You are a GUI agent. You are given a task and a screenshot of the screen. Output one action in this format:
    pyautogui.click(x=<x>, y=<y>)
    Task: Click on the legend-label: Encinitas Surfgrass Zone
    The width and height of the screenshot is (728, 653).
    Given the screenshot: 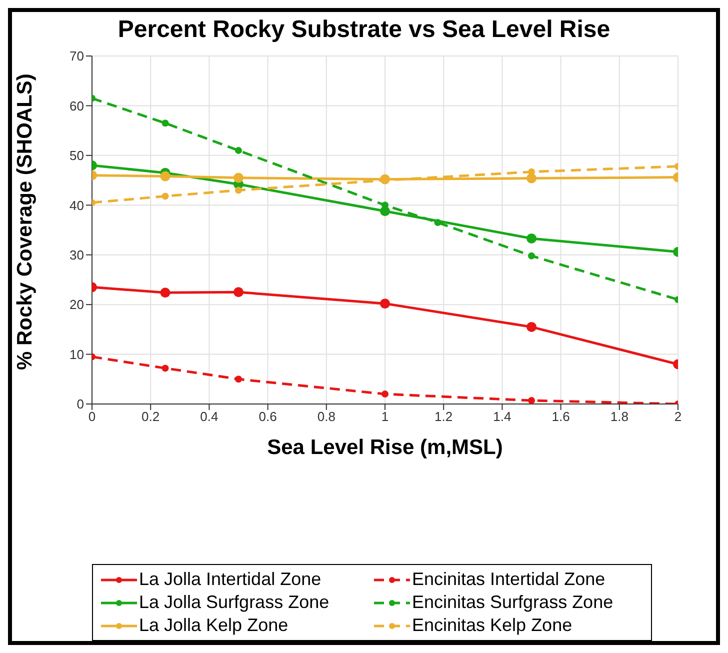 What is the action you would take?
    pyautogui.click(x=513, y=602)
    